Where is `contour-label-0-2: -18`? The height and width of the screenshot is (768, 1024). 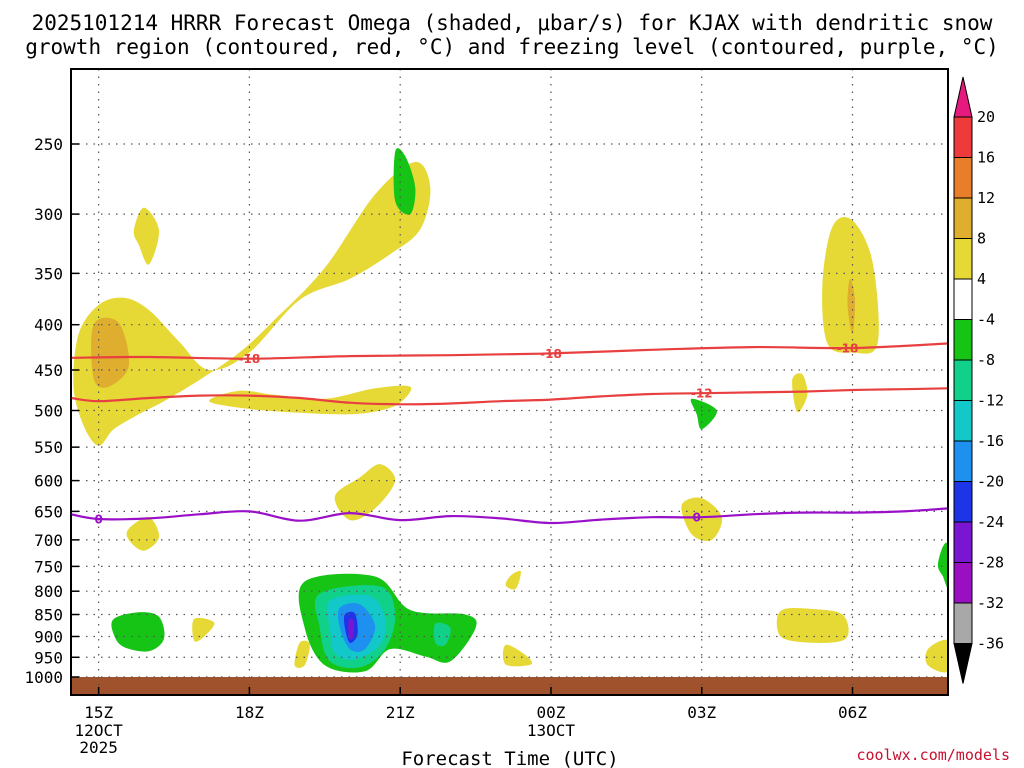
contour-label-0-2: -18 is located at coordinates (848, 348).